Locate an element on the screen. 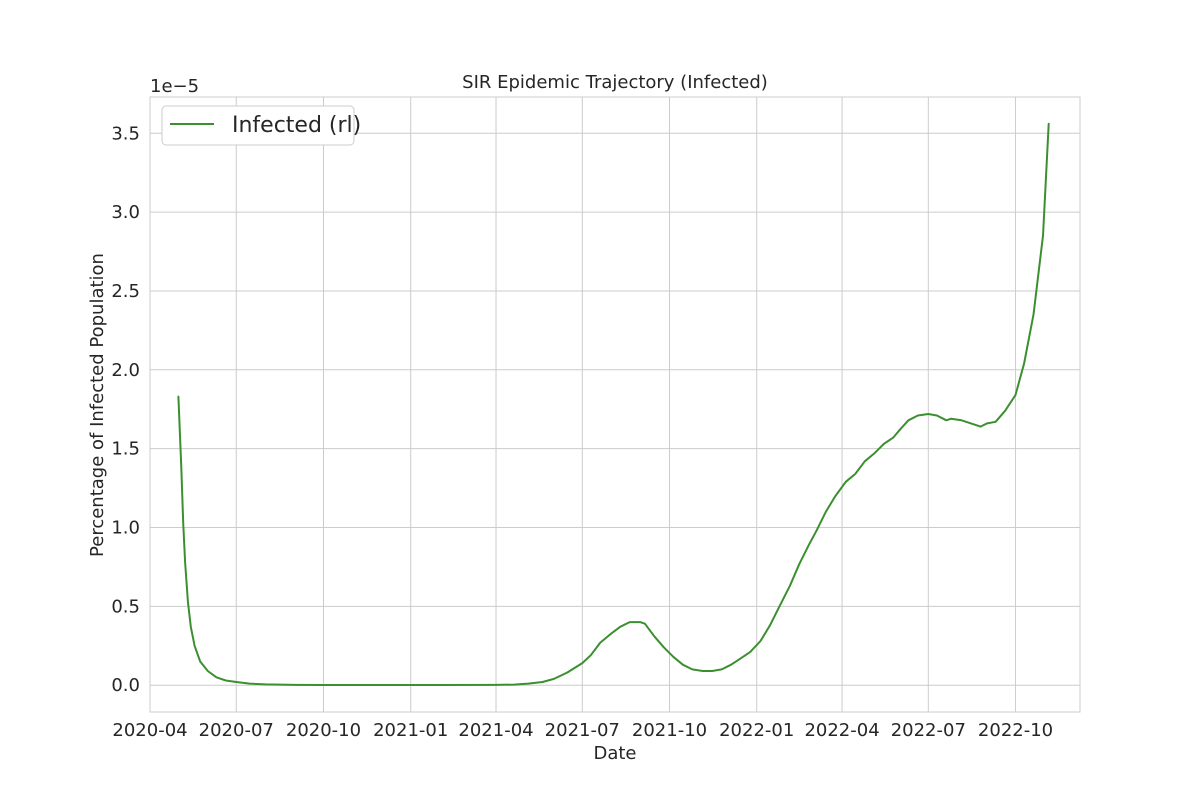 The width and height of the screenshot is (1200, 800). legend: Infected (rl) is located at coordinates (261, 125).